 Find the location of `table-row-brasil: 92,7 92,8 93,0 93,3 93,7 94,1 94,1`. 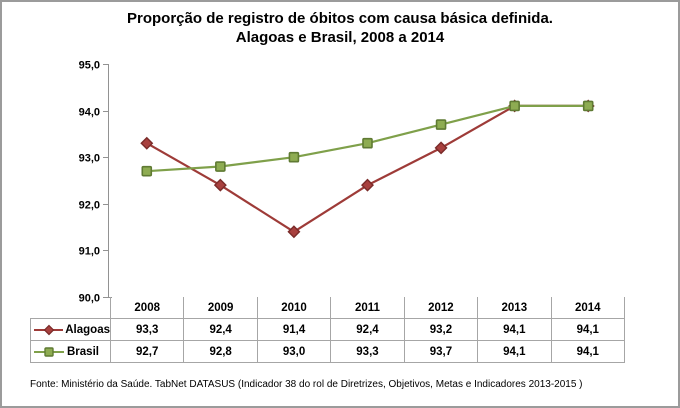

table-row-brasil: 92,7 92,8 93,0 93,3 93,7 94,1 94,1 is located at coordinates (367, 351).